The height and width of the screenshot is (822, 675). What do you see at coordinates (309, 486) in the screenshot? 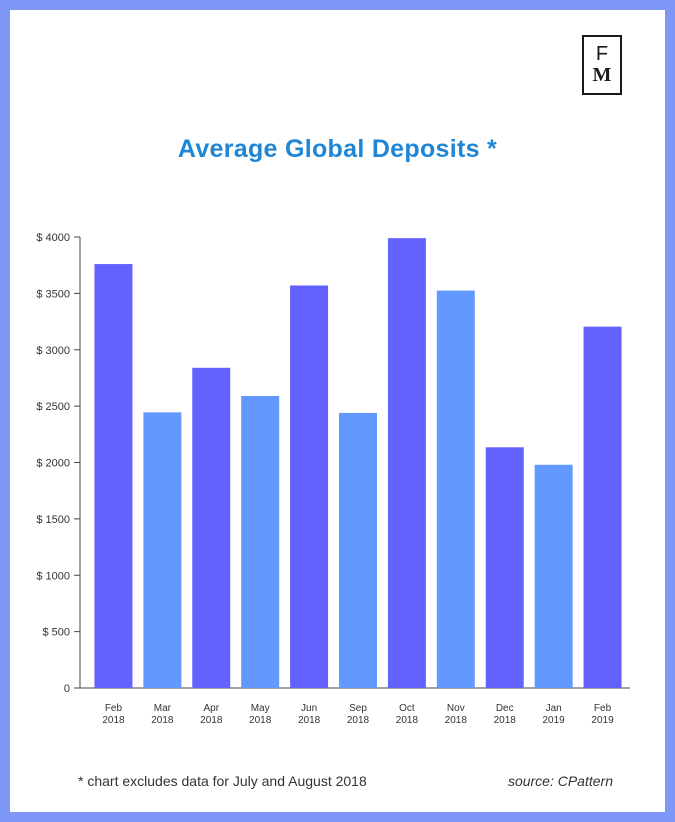
I see `bar-jun-2018` at bounding box center [309, 486].